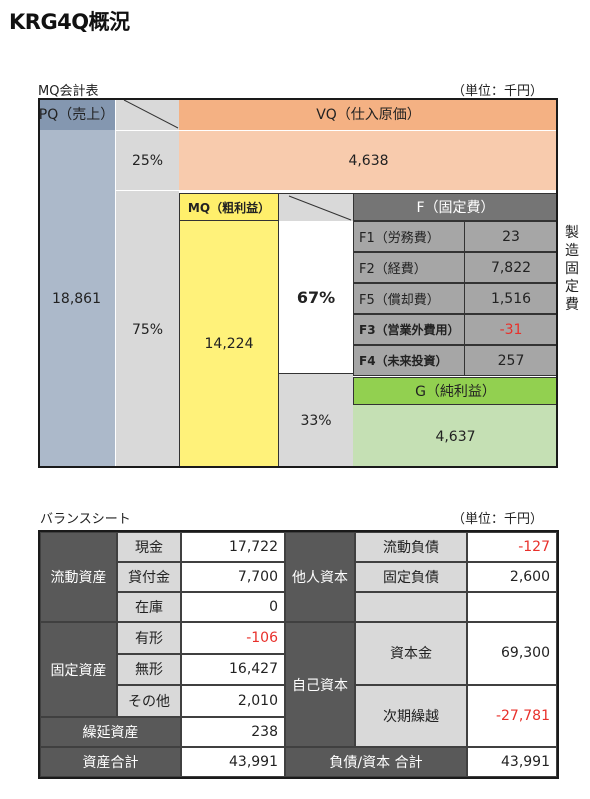 The image size is (590, 799). Describe the element at coordinates (233, 701) in the screenshot. I see `fixed-asset-value: 2,010` at that location.